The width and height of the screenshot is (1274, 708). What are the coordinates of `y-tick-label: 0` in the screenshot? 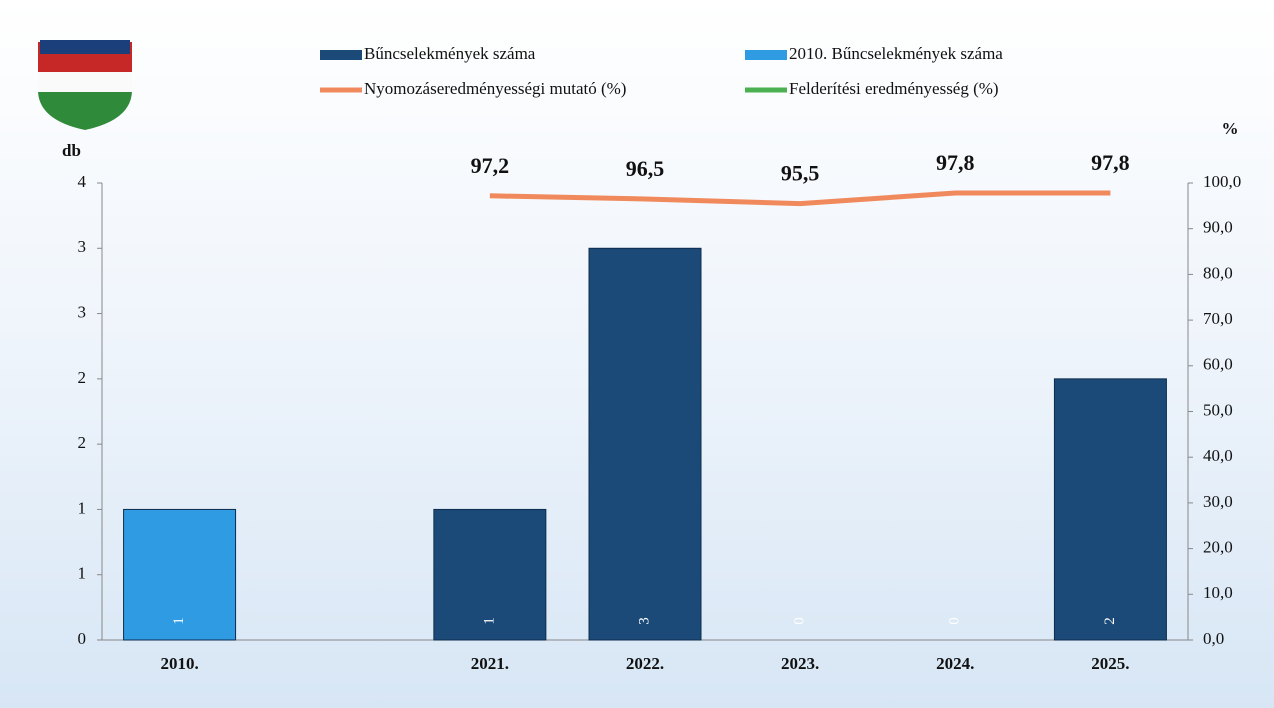 It's located at (82, 638).